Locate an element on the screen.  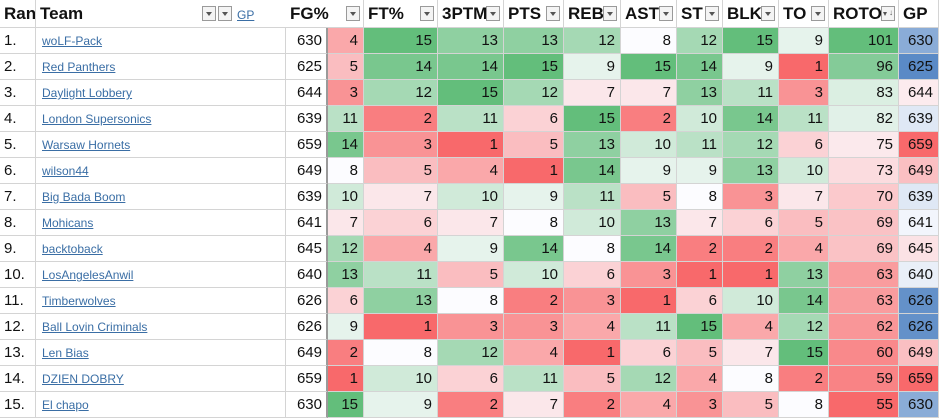
cell-tpm: 14 is located at coordinates (471, 67).